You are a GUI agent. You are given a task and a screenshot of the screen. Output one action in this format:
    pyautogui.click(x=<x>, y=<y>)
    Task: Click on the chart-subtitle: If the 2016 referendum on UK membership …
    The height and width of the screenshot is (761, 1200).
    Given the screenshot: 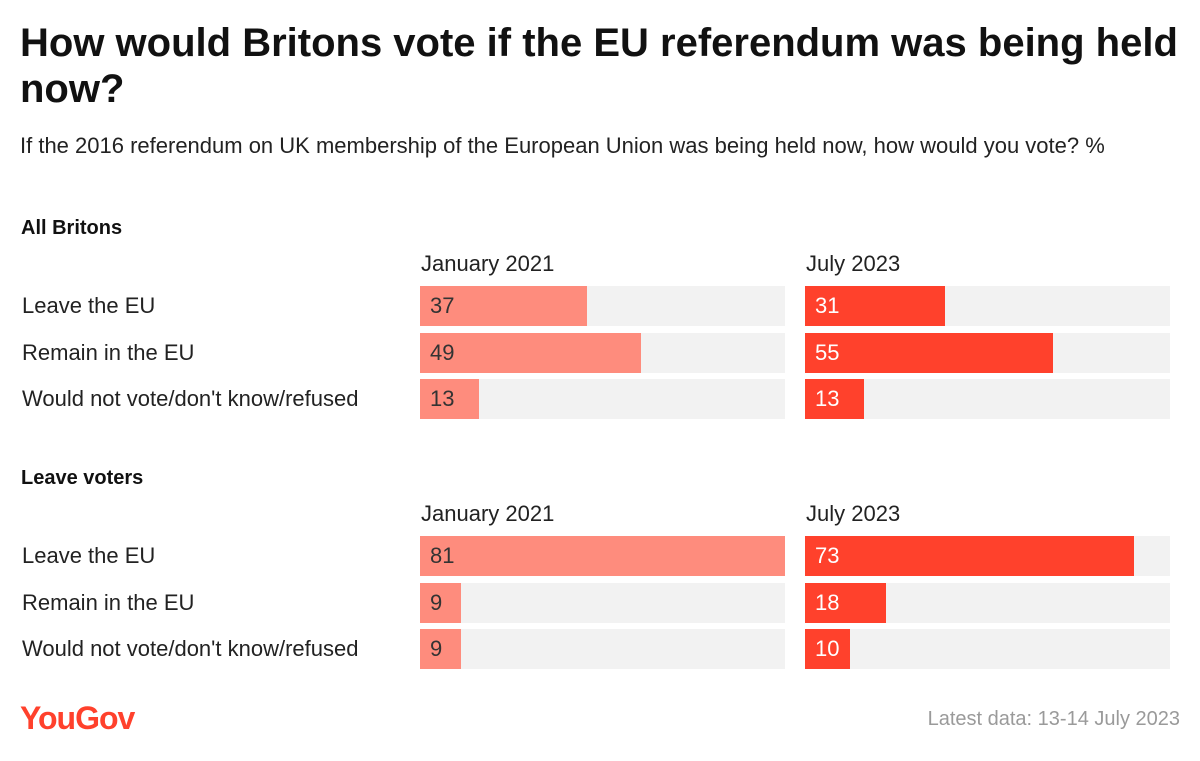 What is the action you would take?
    pyautogui.click(x=562, y=145)
    